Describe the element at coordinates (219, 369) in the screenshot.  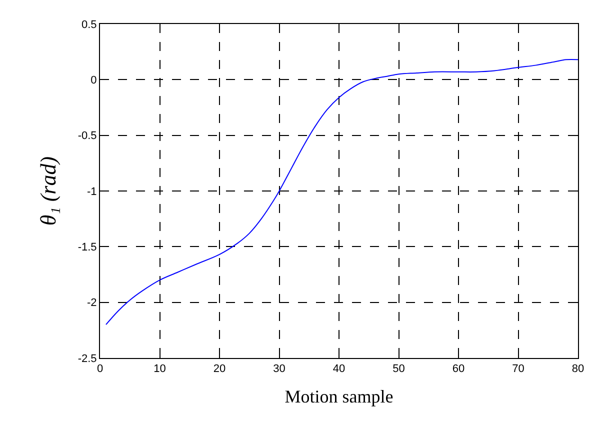
I see `x-tick-label: 20` at that location.